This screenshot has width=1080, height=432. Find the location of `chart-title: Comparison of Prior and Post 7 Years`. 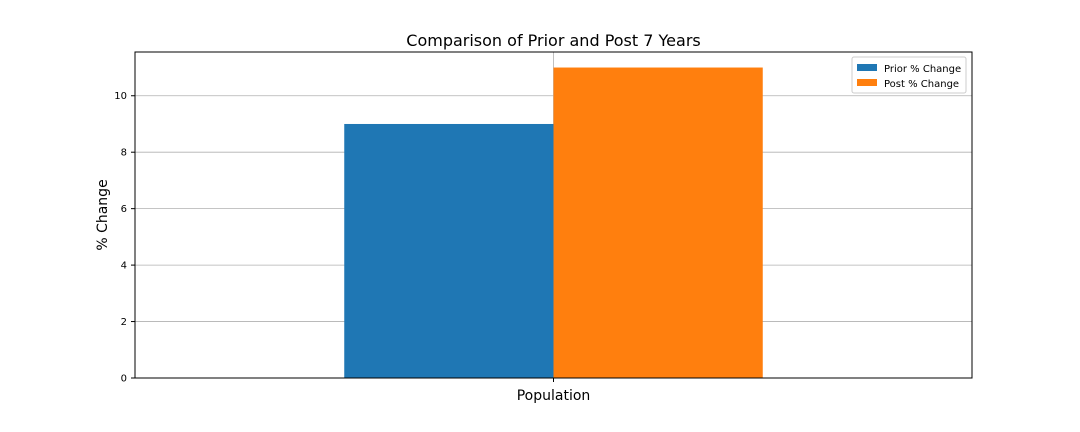

chart-title: Comparison of Prior and Post 7 Years is located at coordinates (553, 40).